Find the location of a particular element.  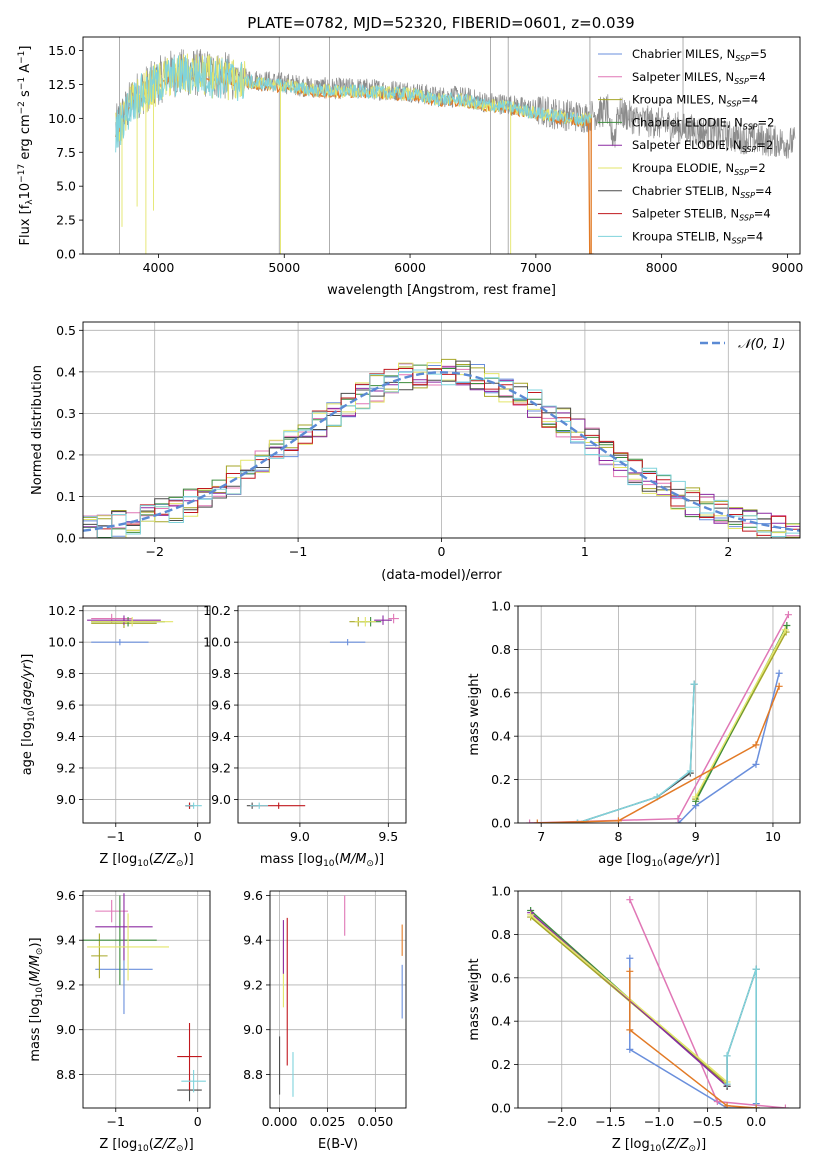

x-axis-label: Z [log10(Z/Z⊙)] is located at coordinates (146, 1145).